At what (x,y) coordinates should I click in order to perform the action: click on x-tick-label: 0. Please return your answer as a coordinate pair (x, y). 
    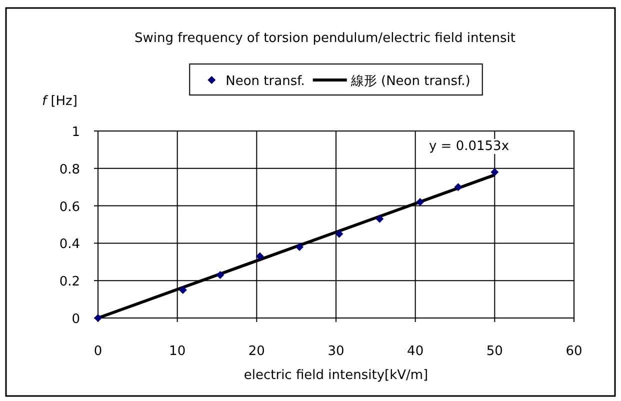
    Looking at the image, I should click on (98, 351).